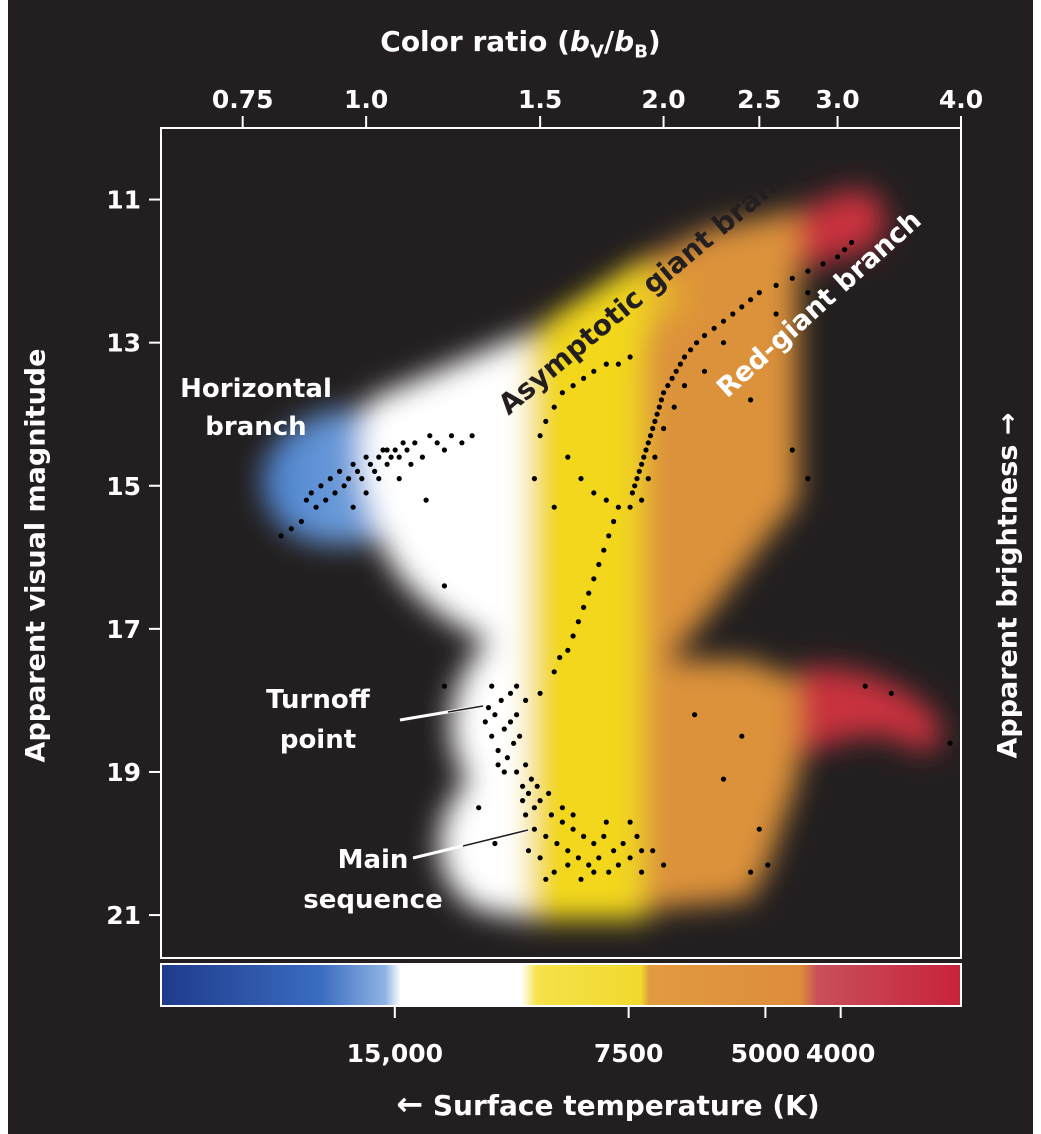 The image size is (1041, 1134). I want to click on left-tick-label: 19, so click(123, 772).